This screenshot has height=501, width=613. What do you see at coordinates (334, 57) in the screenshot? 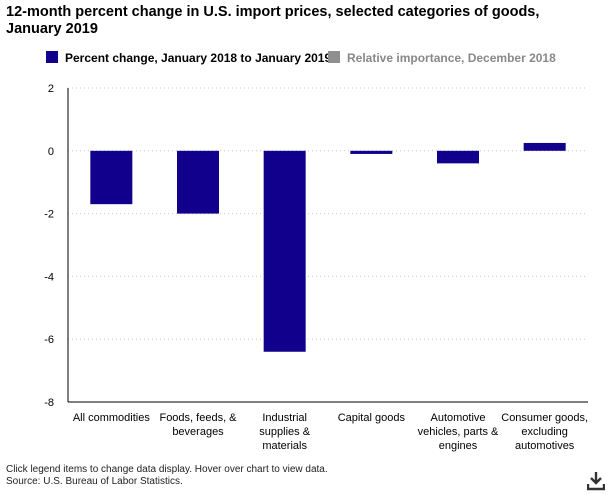
I see `legend-swatch-relative-importance` at bounding box center [334, 57].